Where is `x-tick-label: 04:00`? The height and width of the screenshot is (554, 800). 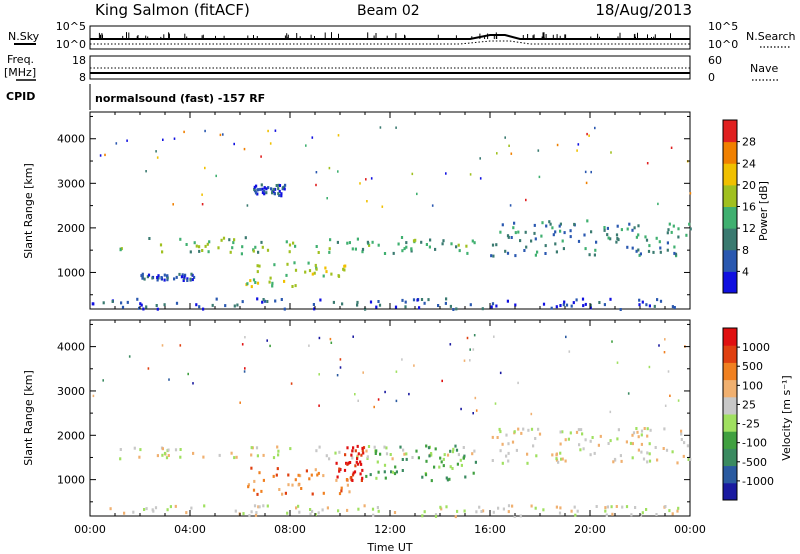
x-tick-label: 04:00 is located at coordinates (190, 529).